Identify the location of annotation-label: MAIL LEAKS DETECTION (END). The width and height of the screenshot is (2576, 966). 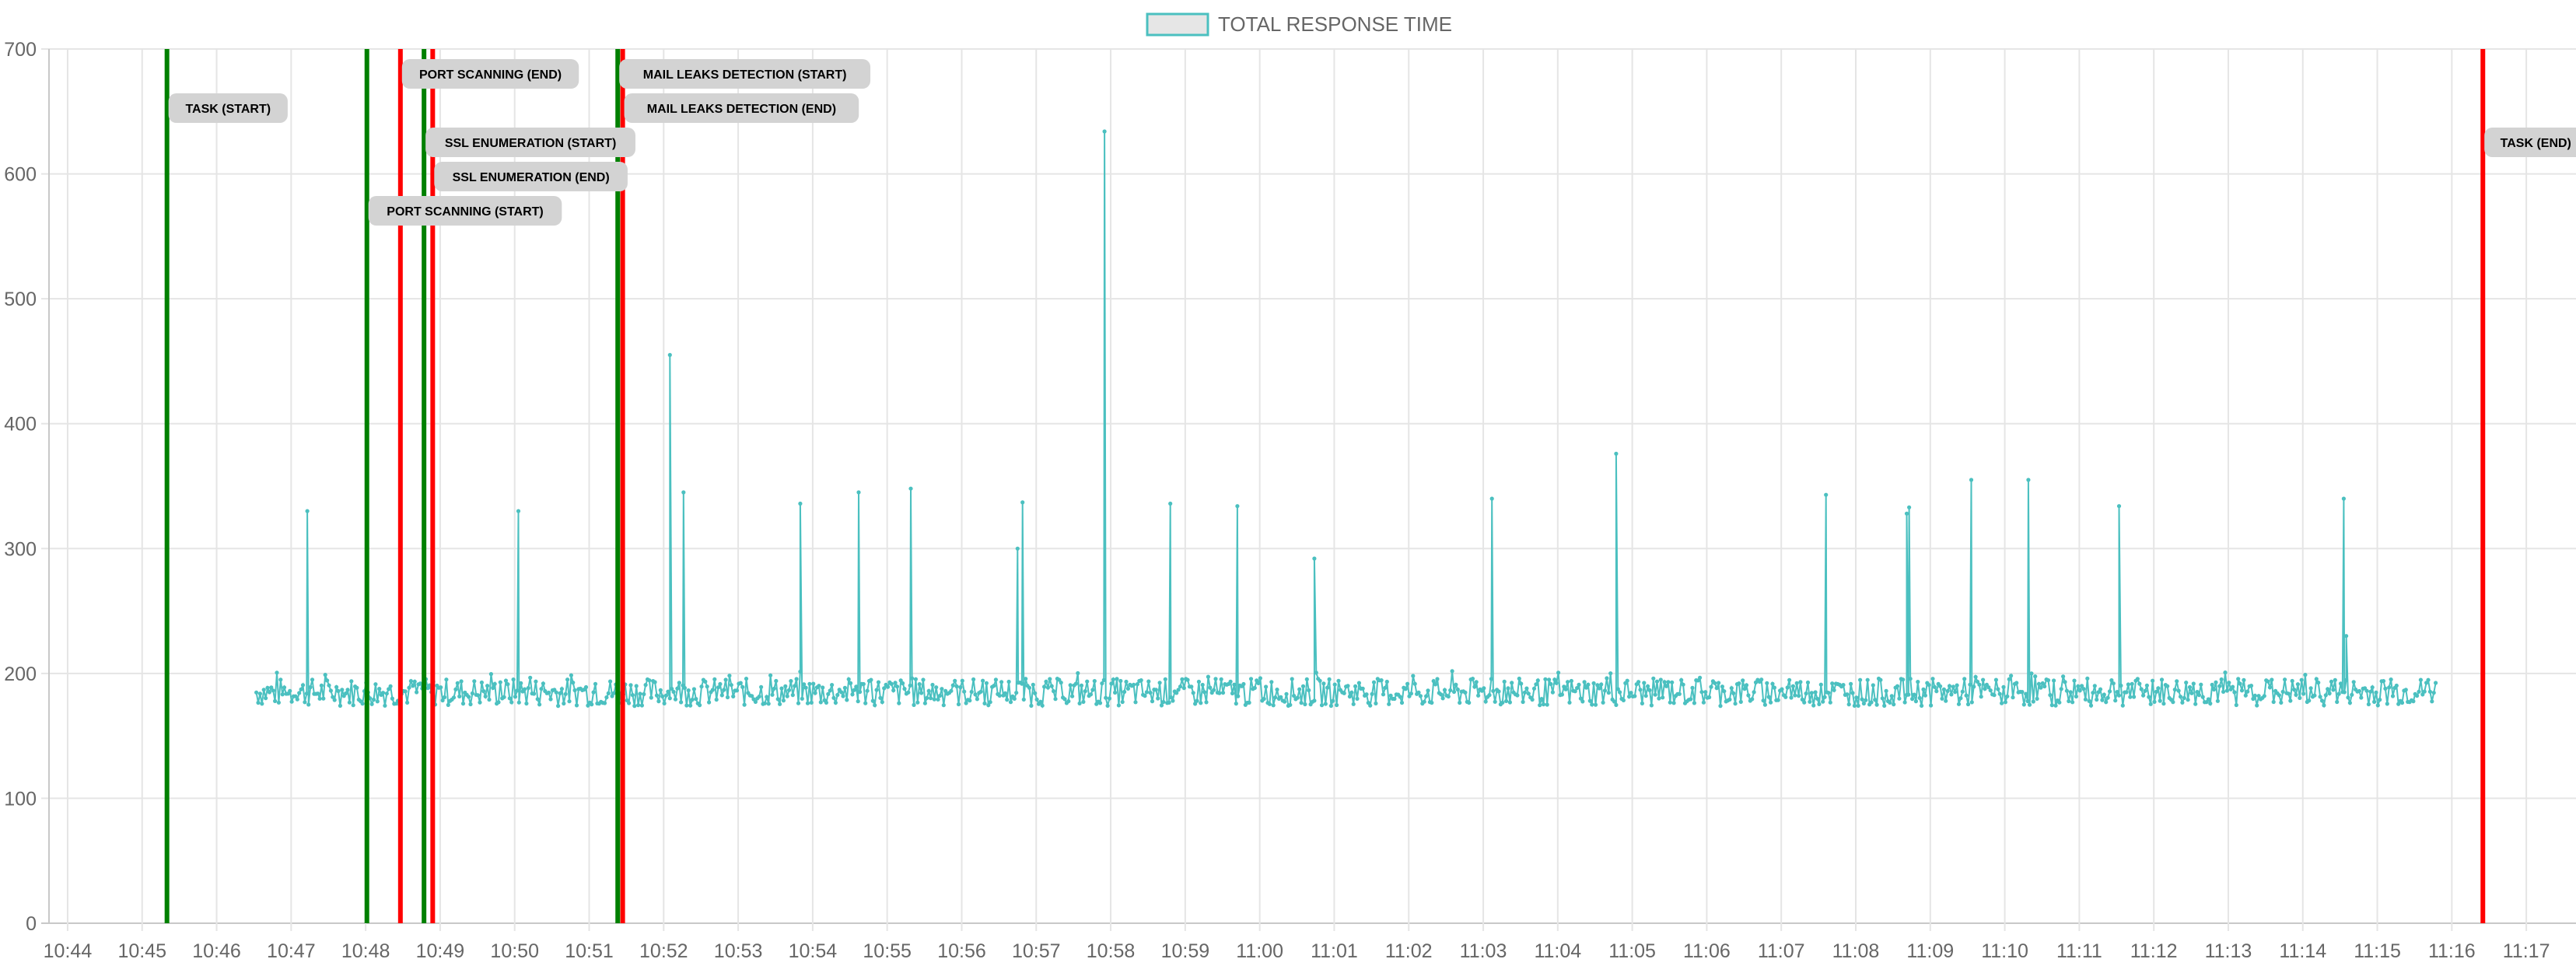
(741, 110).